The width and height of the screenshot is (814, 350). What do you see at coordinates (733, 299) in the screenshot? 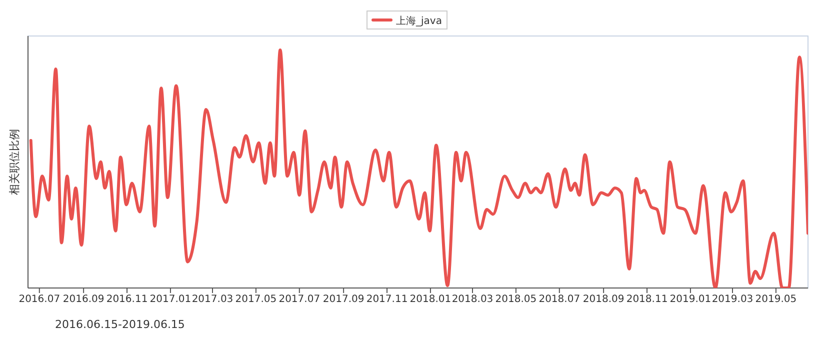
I see `x-tick-label: 2019.03` at bounding box center [733, 299].